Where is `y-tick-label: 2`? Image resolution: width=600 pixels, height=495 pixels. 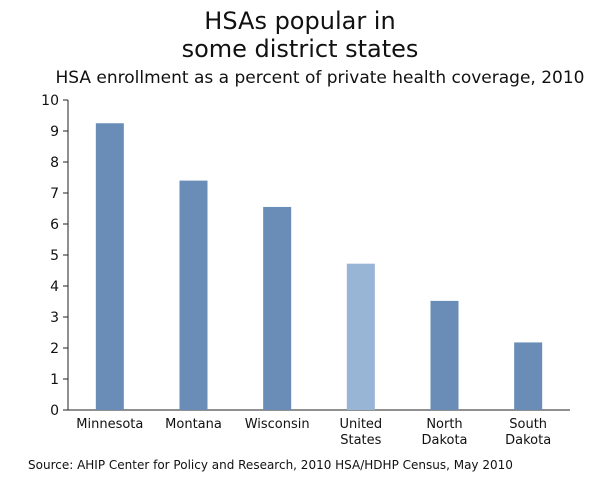
y-tick-label: 2 is located at coordinates (54, 349).